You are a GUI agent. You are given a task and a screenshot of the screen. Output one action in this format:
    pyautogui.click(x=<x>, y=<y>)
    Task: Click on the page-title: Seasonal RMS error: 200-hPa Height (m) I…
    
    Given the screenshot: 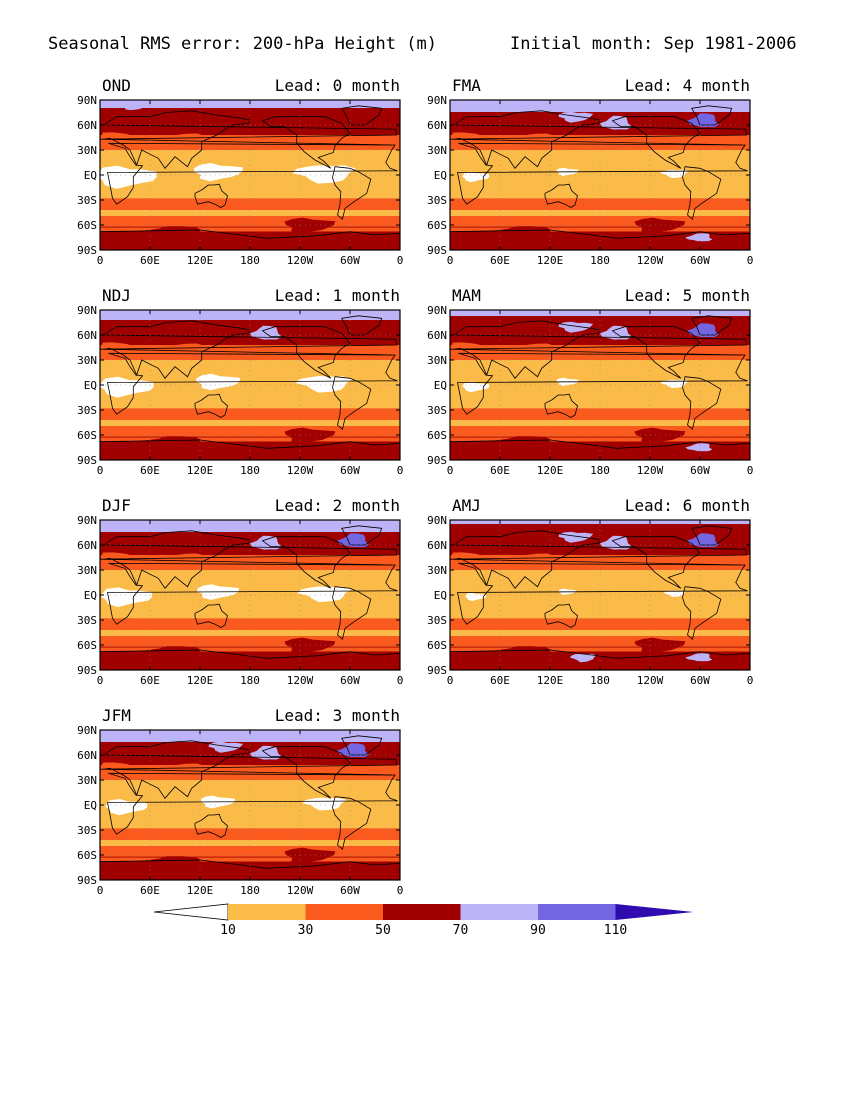 What is the action you would take?
    pyautogui.click(x=428, y=46)
    